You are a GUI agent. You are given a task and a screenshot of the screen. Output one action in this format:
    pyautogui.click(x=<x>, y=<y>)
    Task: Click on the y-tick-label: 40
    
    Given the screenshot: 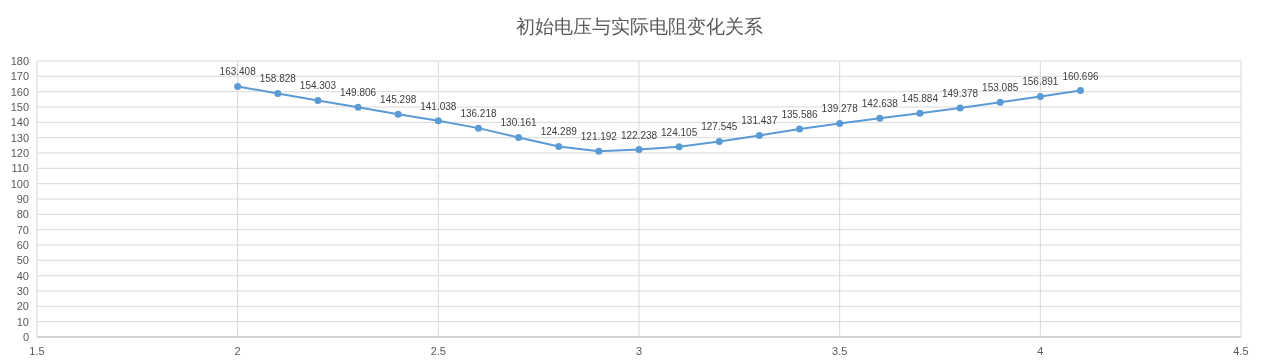 What is the action you would take?
    pyautogui.click(x=22, y=275)
    